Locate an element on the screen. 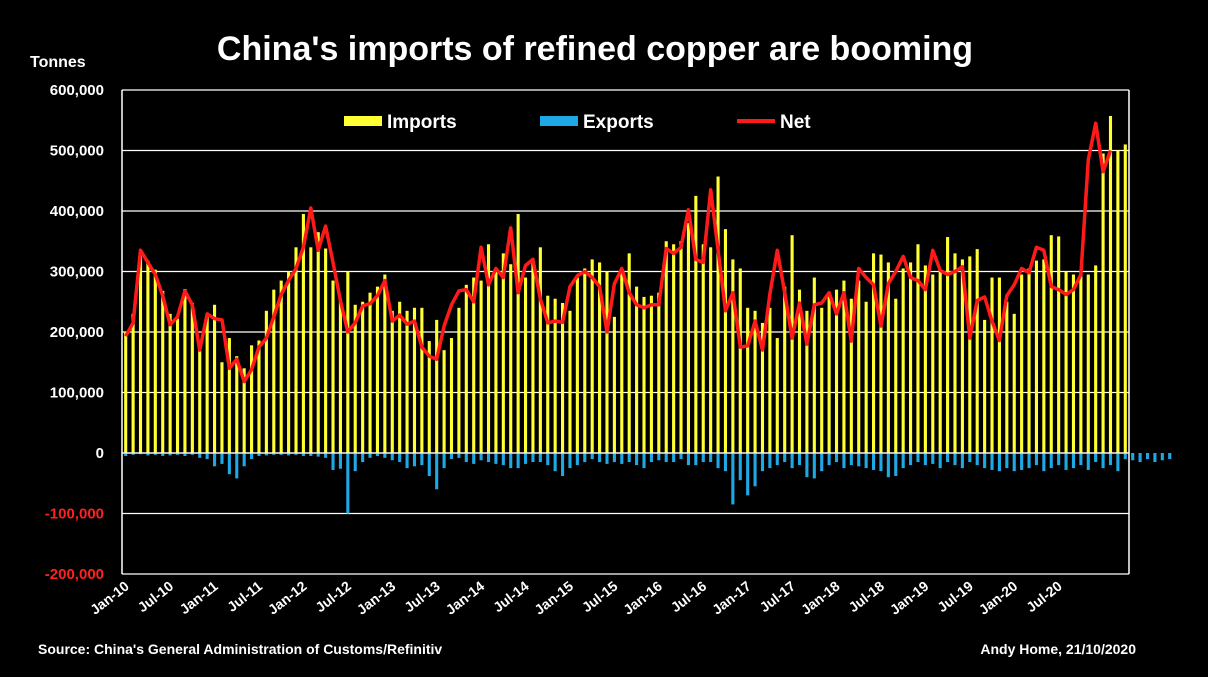 The image size is (1208, 677). x-tick-label: Jul-15 is located at coordinates (600, 597).